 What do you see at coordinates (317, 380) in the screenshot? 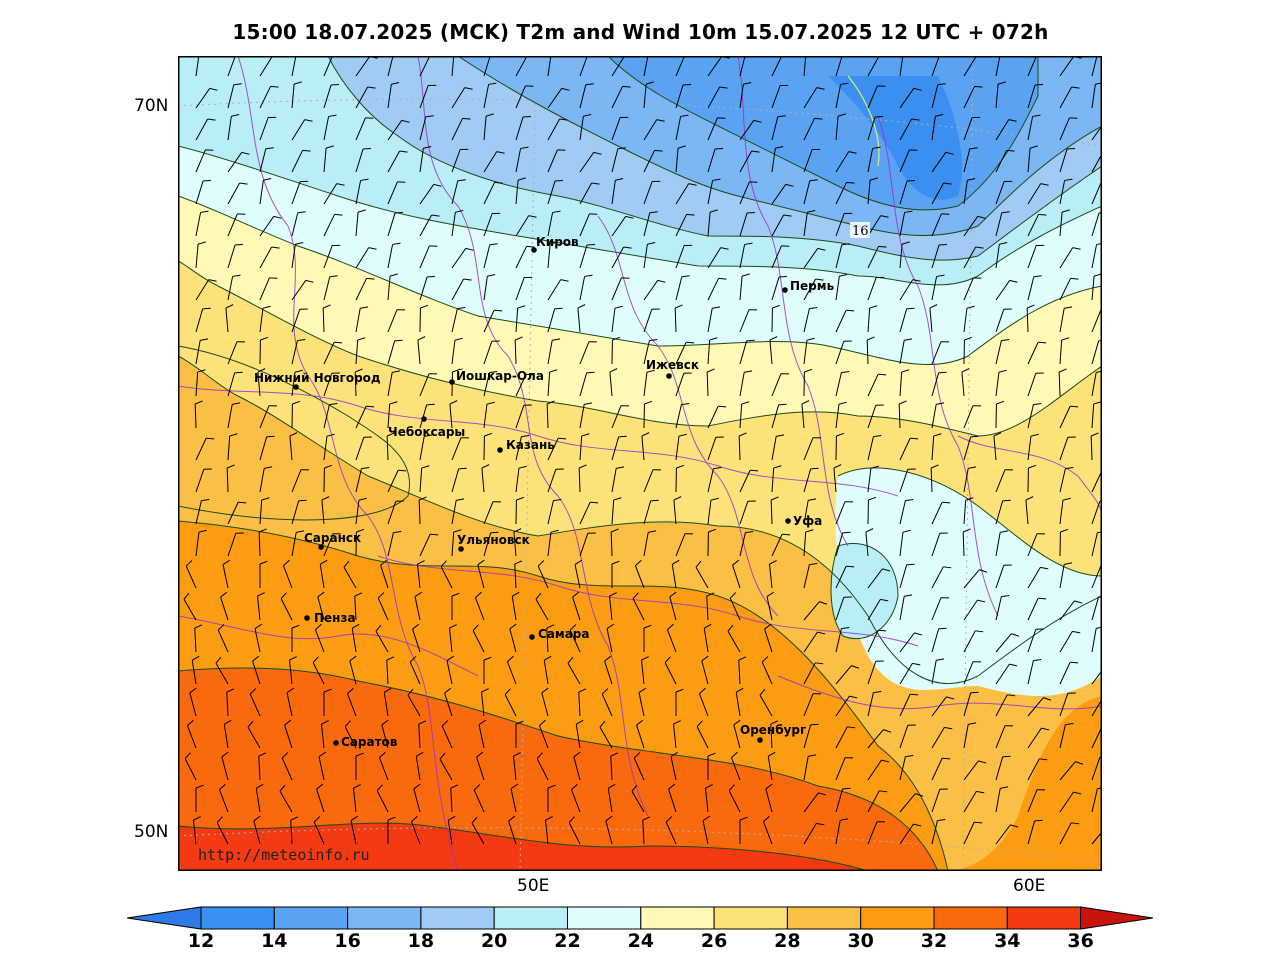
I see `city-marker: Нижний Новгород` at bounding box center [317, 380].